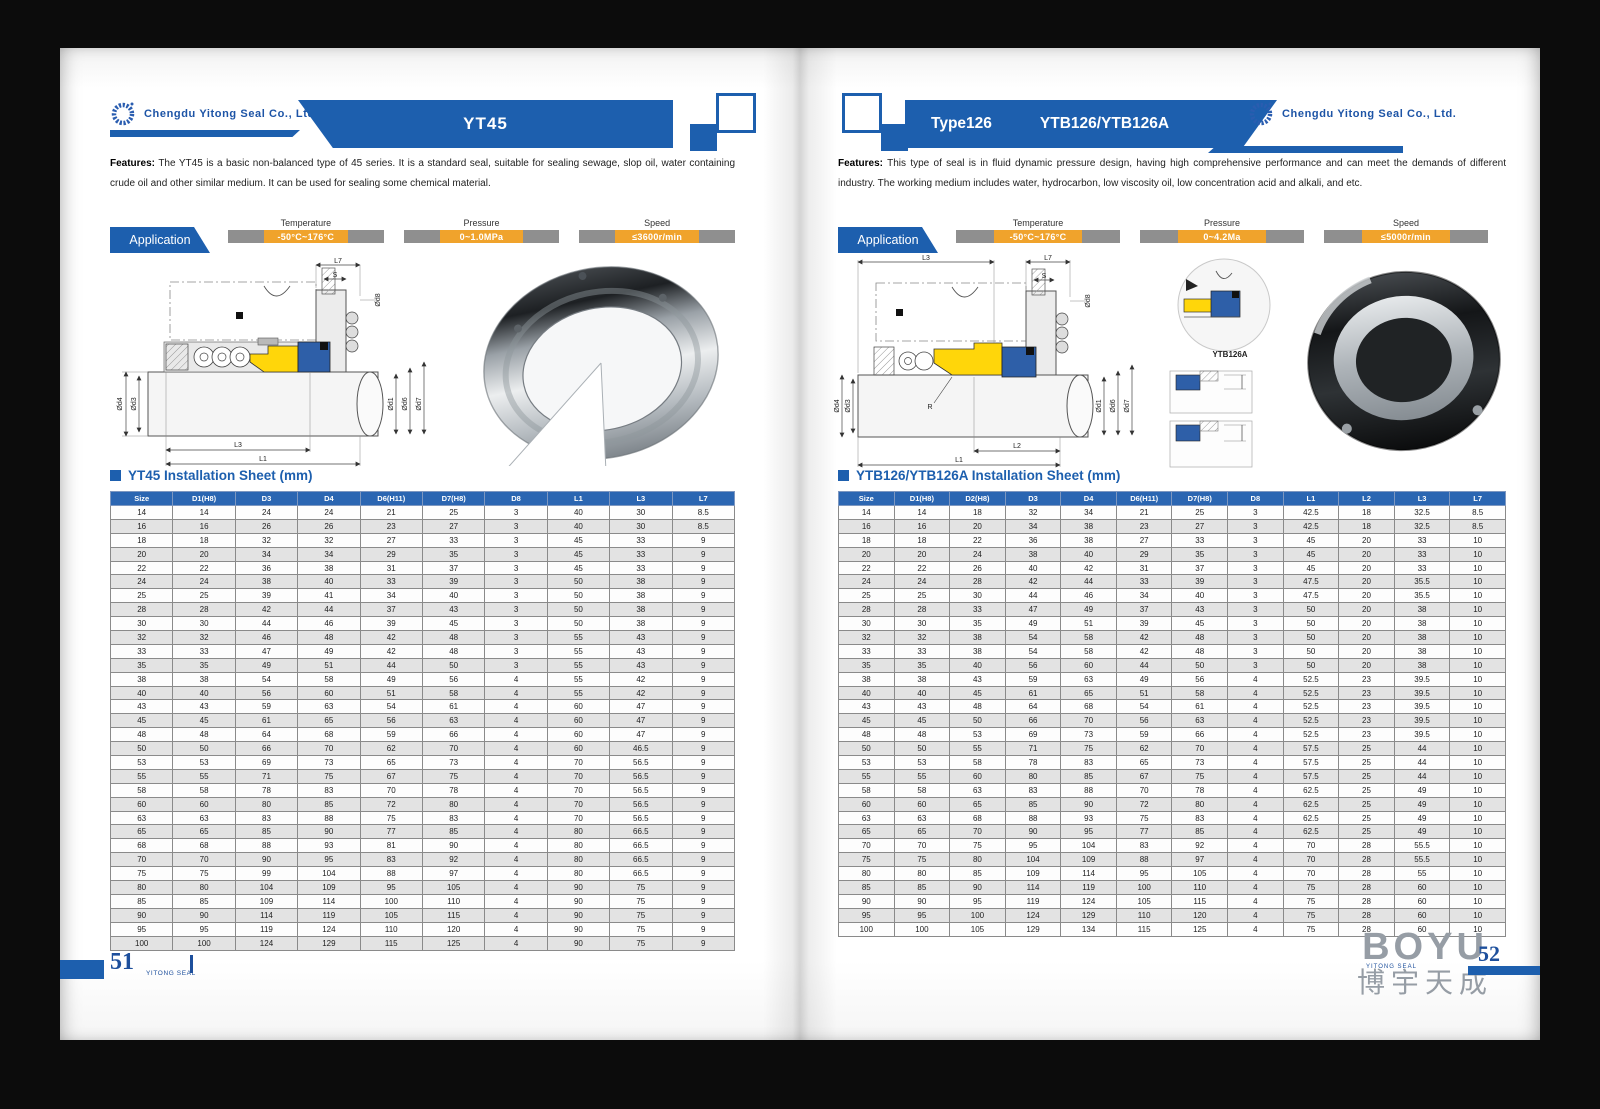  I want to click on table-row: 50 50 66 70 62 70 4 60 46.5 9, so click(422, 749).